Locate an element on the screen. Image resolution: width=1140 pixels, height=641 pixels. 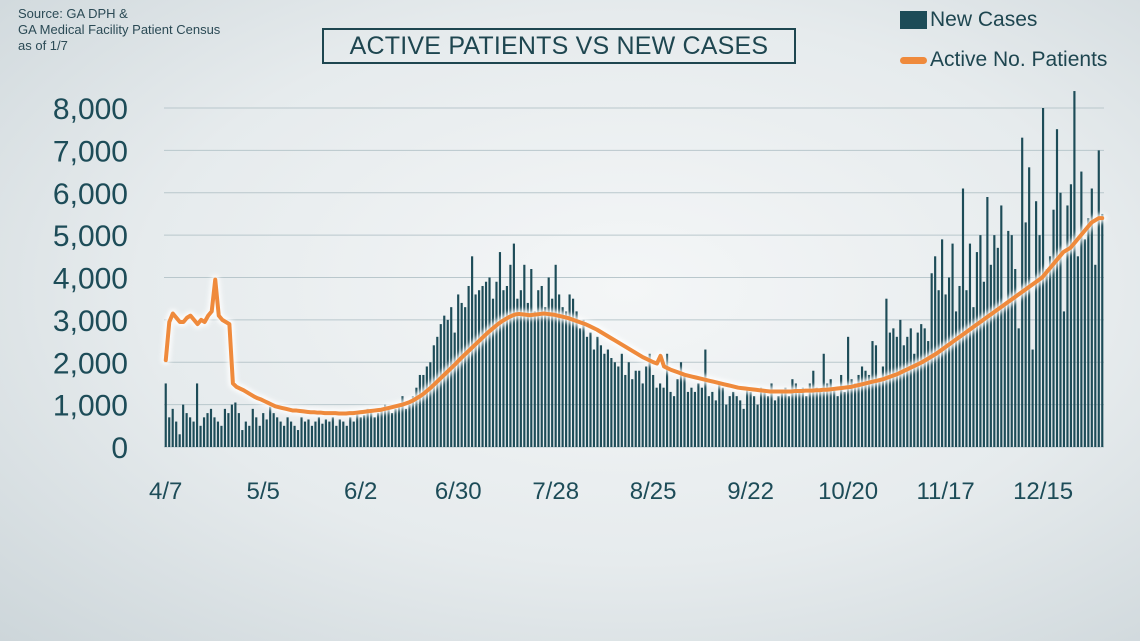
y-tick-label: 0 is located at coordinates (119, 448).